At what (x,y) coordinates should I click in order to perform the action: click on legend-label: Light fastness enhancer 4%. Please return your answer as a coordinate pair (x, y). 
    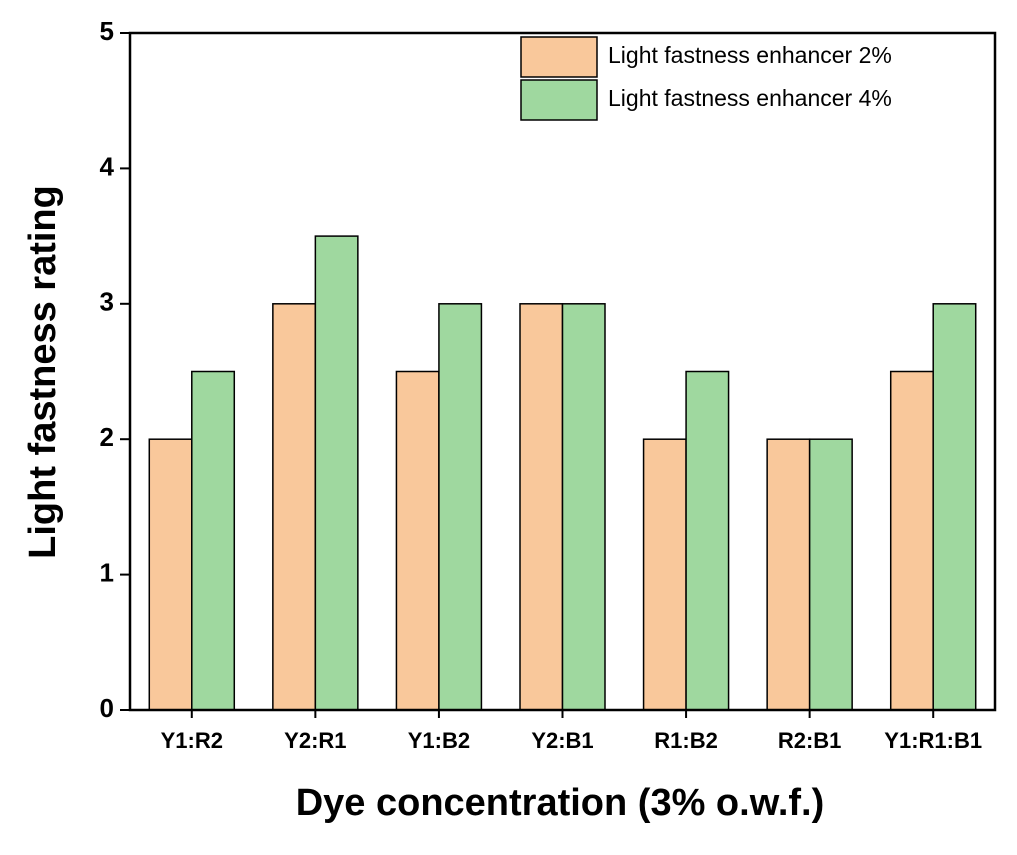
    Looking at the image, I should click on (750, 98).